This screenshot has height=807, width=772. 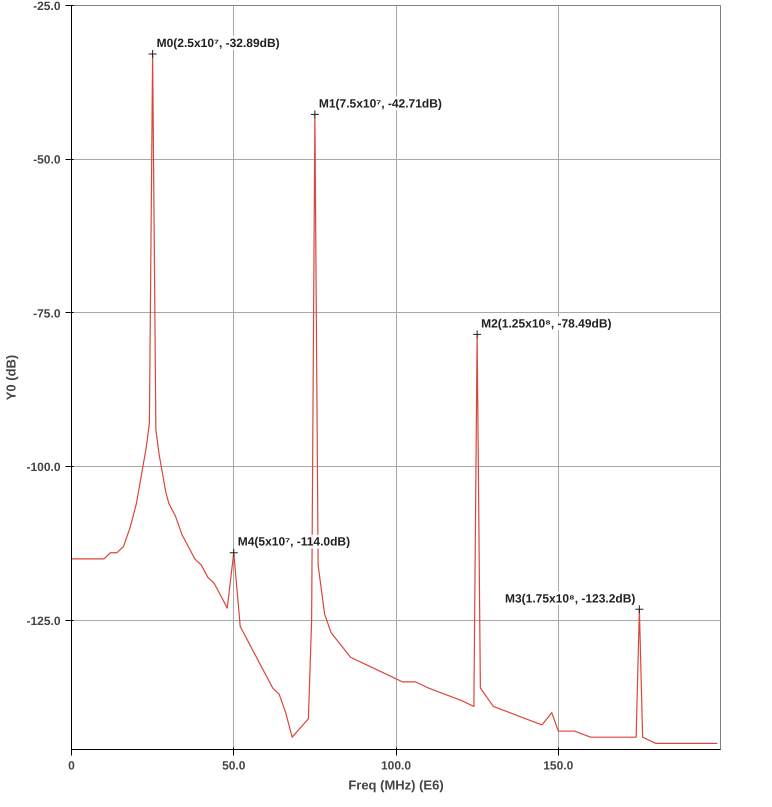 I want to click on annotation: M0(2.5x10⁷, -32.89dB), so click(x=218, y=43).